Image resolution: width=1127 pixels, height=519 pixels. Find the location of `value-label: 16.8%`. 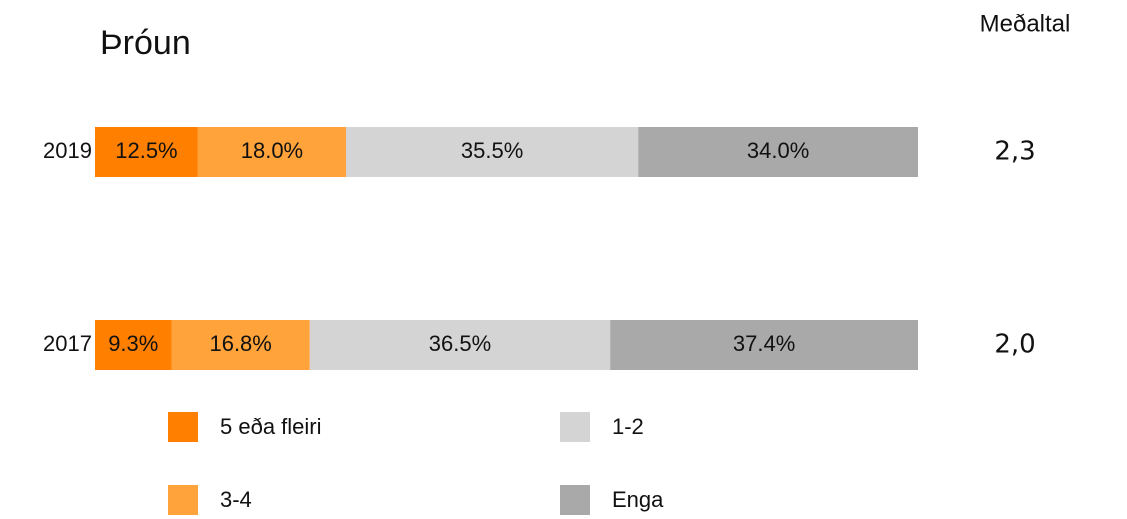

value-label: 16.8% is located at coordinates (240, 343).